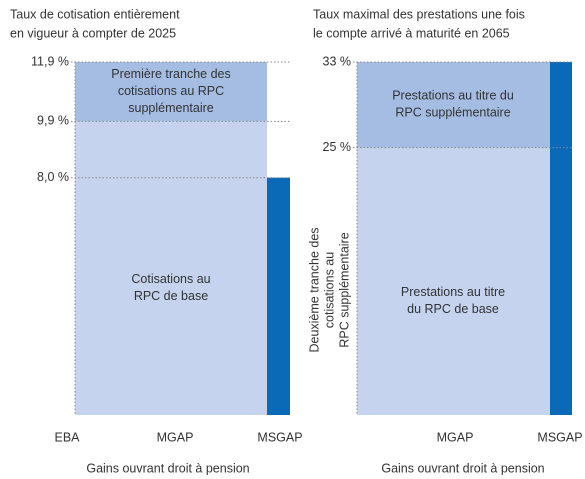 The width and height of the screenshot is (585, 479). I want to click on y-tick-label: 33 %, so click(337, 61).